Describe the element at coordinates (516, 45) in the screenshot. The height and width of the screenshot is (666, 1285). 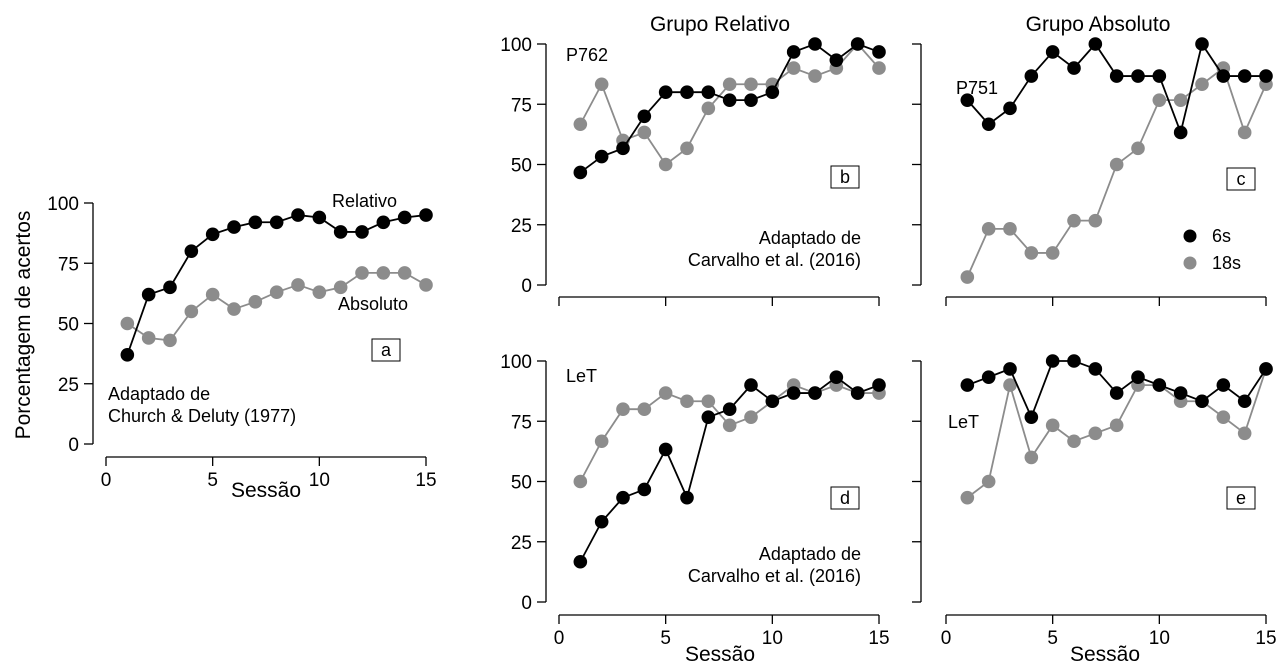
I see `panel-b-y-tick-label: 100` at that location.